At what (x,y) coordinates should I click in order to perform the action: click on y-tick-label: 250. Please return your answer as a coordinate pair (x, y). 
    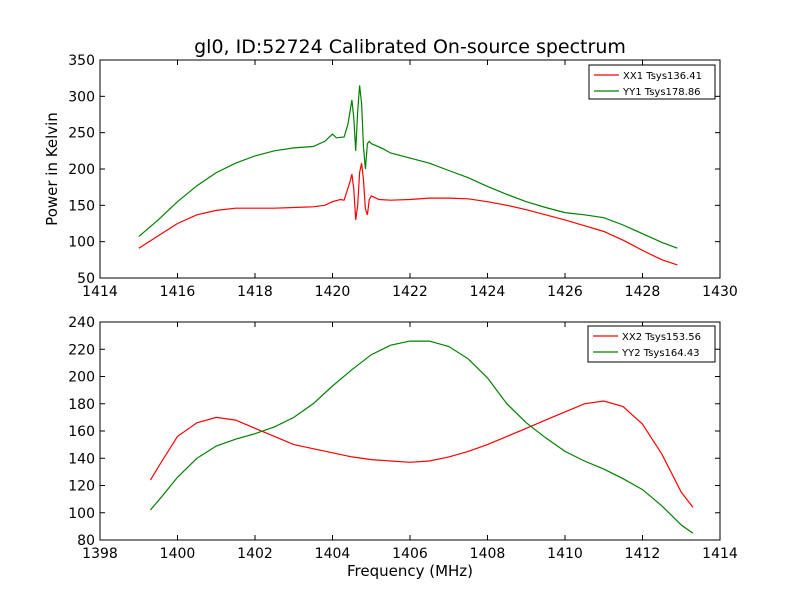
    Looking at the image, I should click on (81, 134).